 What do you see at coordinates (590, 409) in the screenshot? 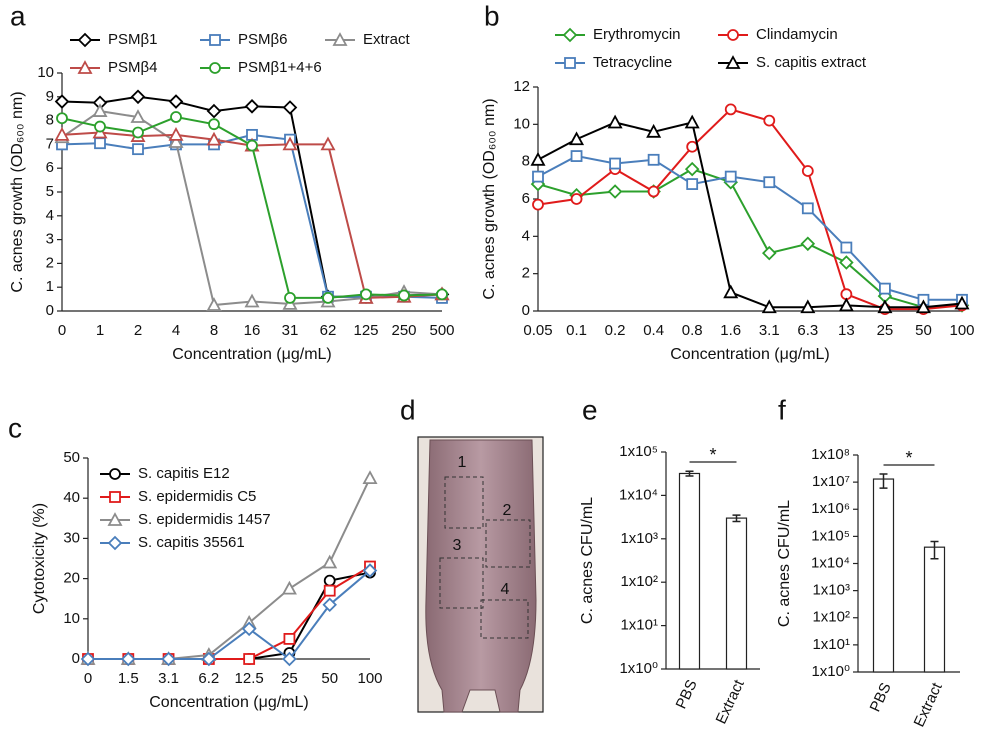
I see `panel-letter: e` at bounding box center [590, 409].